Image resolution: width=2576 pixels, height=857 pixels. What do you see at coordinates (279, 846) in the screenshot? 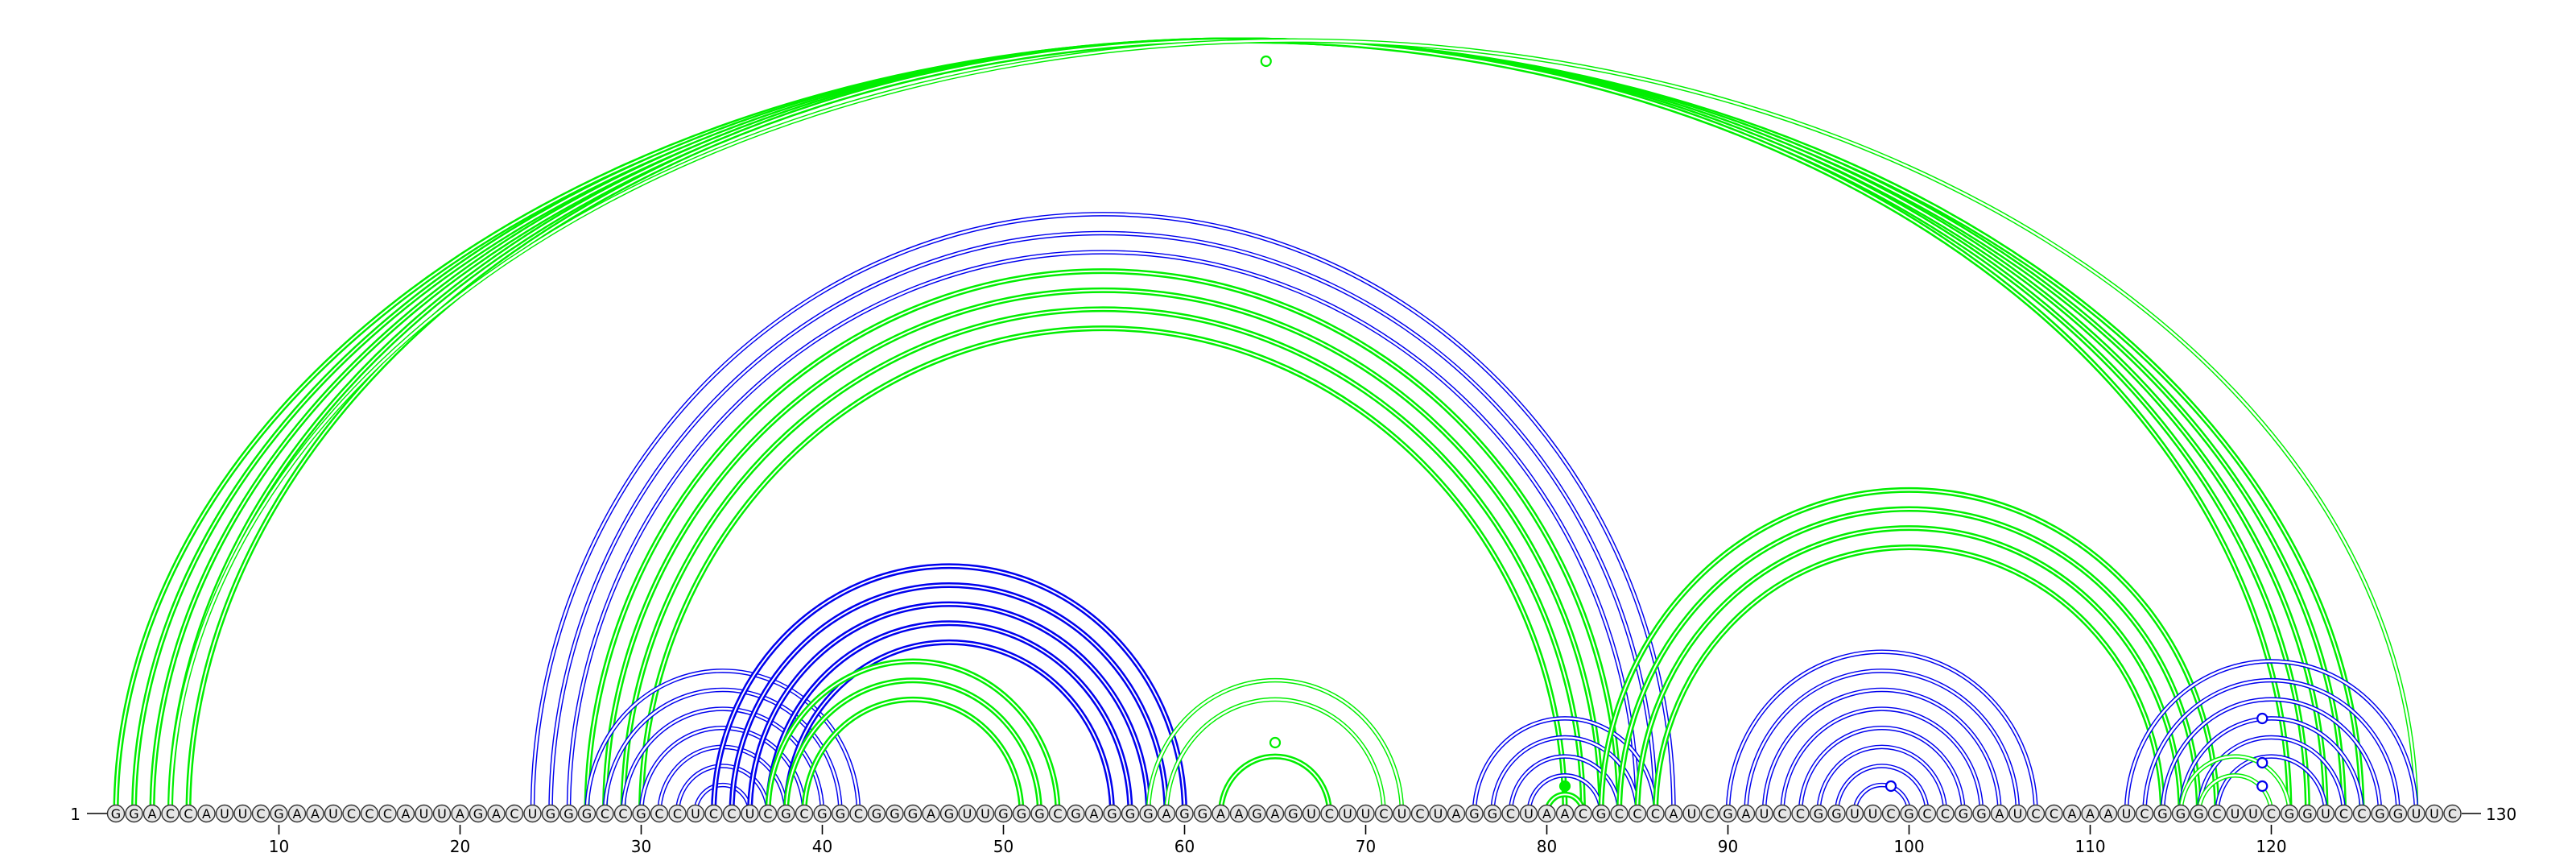
I see `axis-tick-label: 10` at bounding box center [279, 846].